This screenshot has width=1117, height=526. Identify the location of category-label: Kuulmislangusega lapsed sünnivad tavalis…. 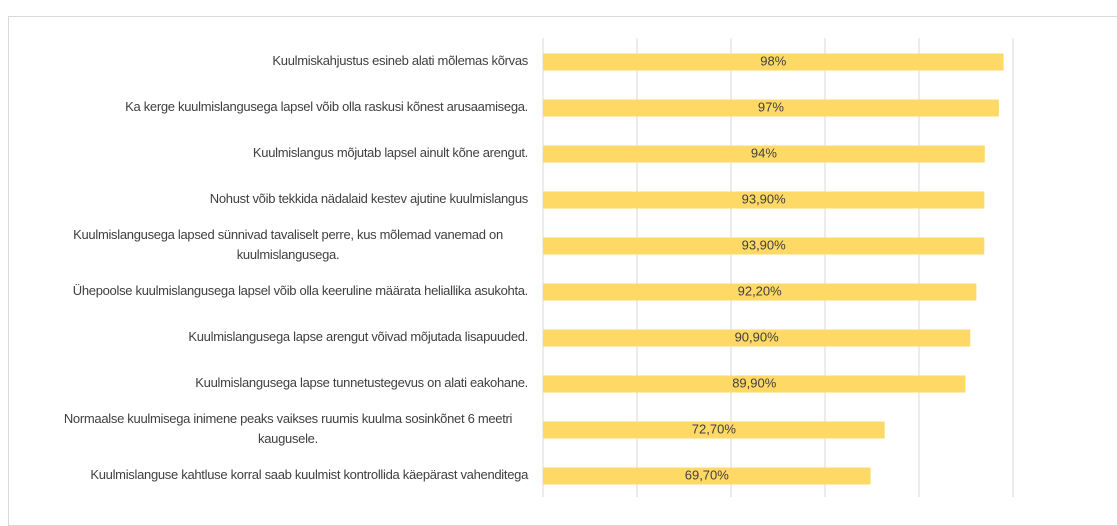
(288, 244).